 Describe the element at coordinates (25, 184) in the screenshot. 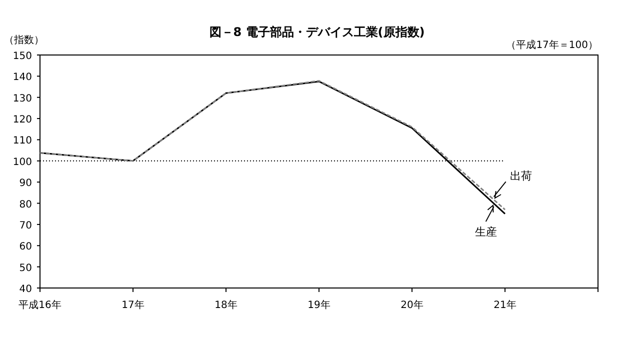

I see `y-tick-label: 90` at that location.